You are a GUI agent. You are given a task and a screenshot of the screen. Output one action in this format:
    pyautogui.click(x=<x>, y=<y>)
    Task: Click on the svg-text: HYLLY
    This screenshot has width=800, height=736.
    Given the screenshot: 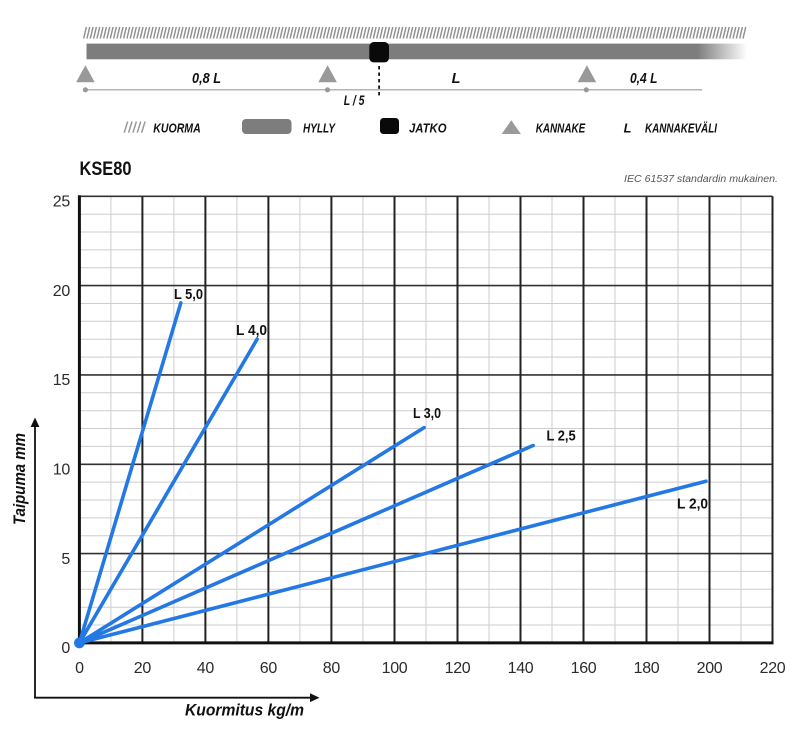 What is the action you would take?
    pyautogui.click(x=319, y=127)
    